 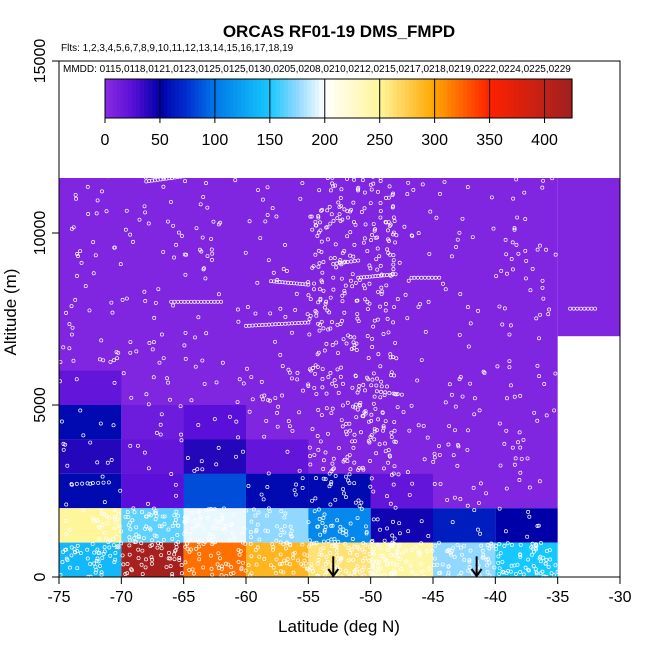 I want to click on heatmap-cell, so click(x=401, y=559).